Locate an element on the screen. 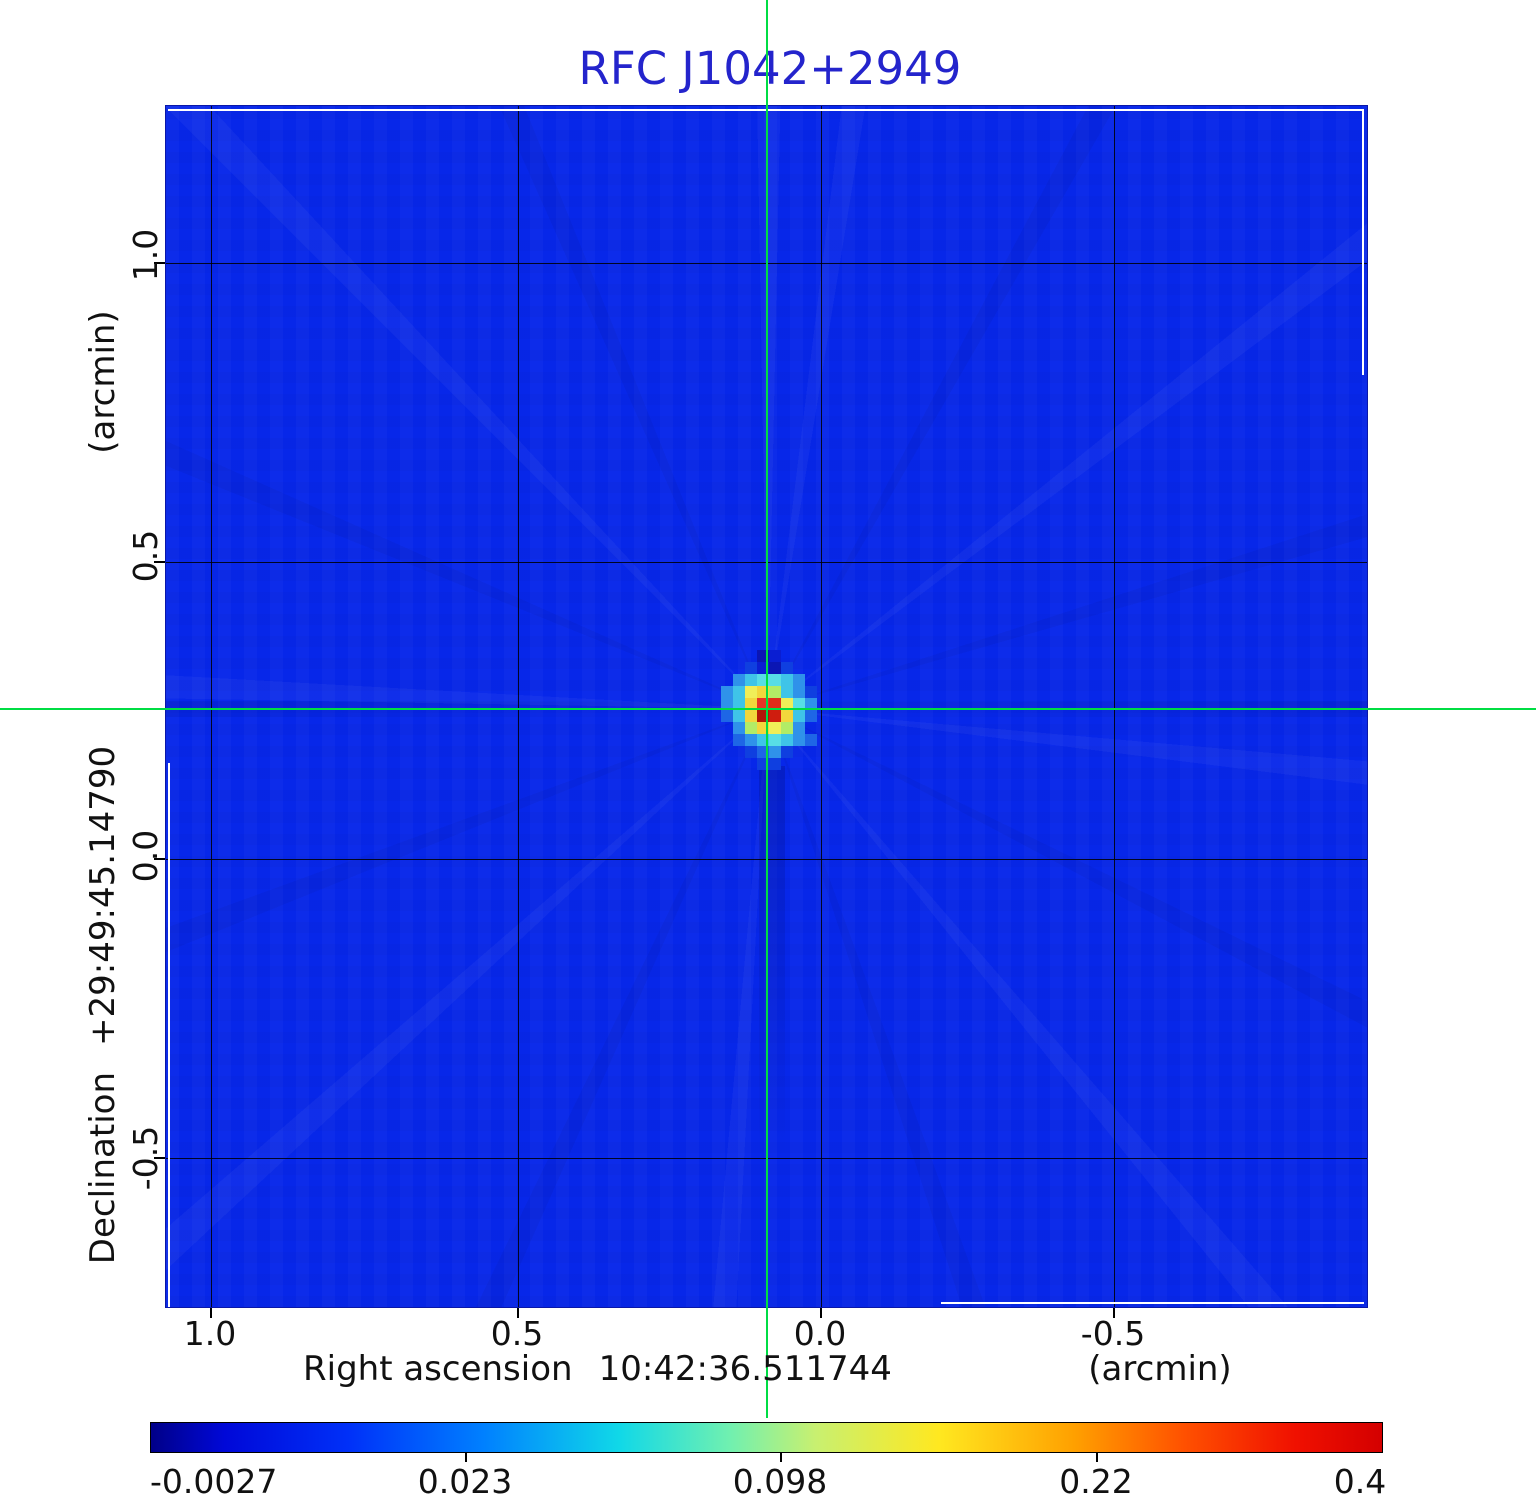 The width and height of the screenshot is (1536, 1511). y-axis-title: Declination +29:49:45.14790 is located at coordinates (103, 1005).